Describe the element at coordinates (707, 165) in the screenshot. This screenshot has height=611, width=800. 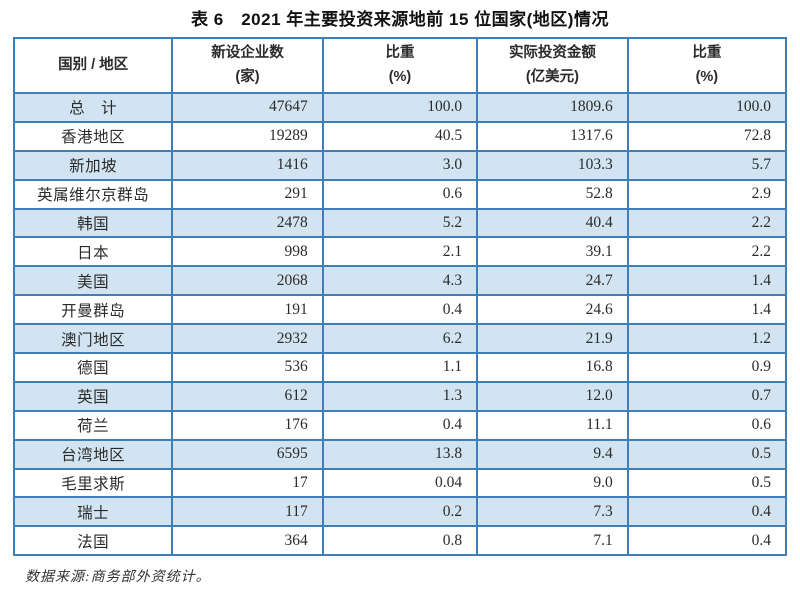
I see `investment-share-cell: 5.7` at that location.